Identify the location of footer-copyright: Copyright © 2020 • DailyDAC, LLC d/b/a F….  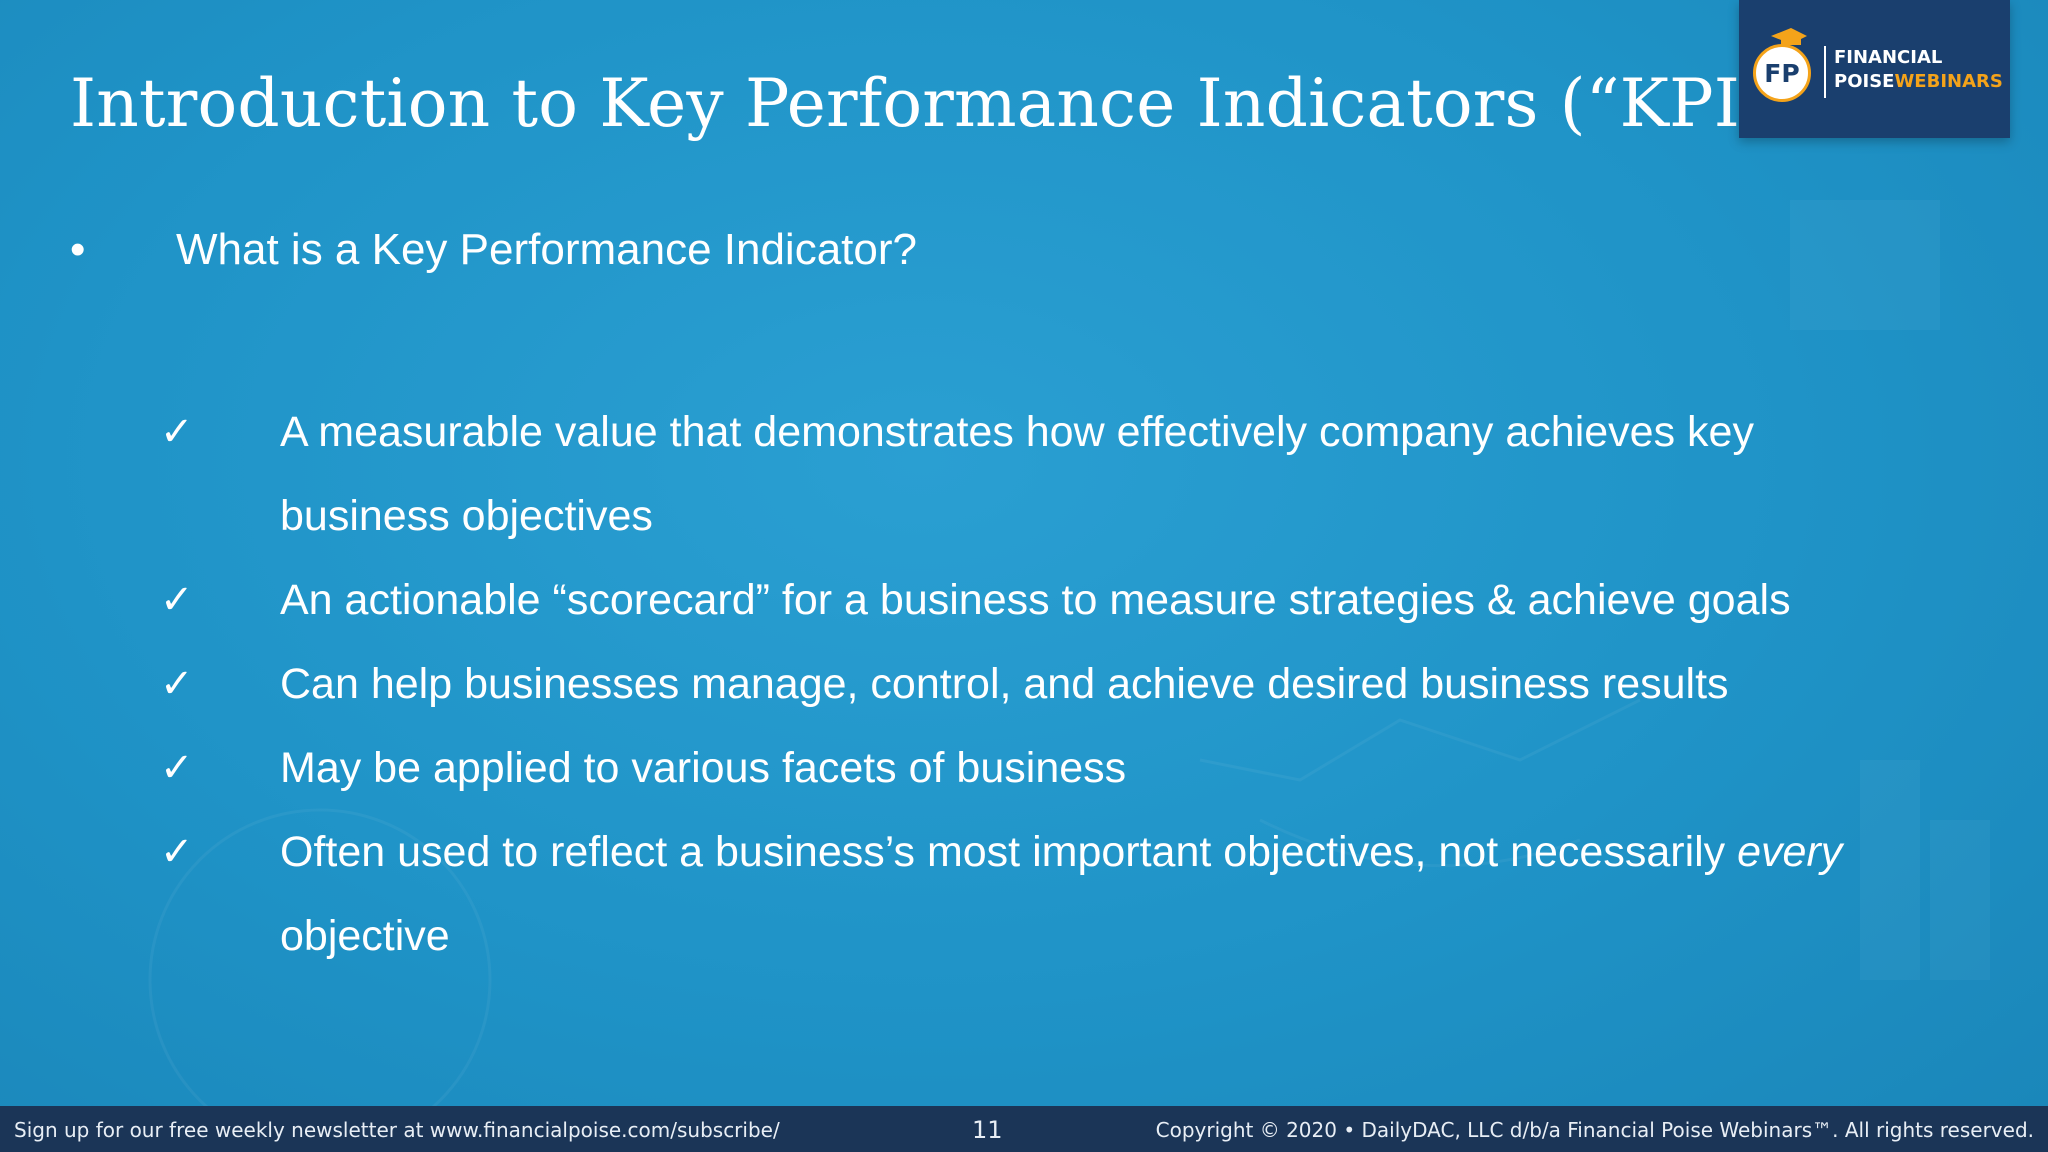
(1594, 1130).